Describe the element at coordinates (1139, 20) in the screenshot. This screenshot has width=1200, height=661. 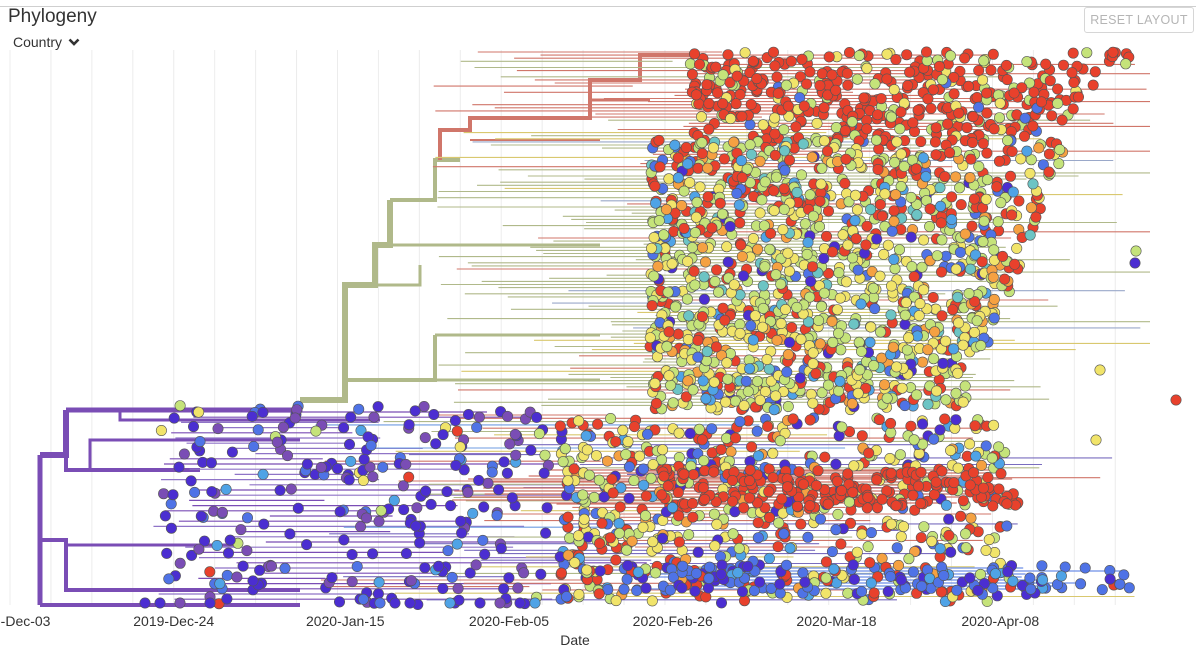
I see `reset-layout-button: RESET LAYOUT` at that location.